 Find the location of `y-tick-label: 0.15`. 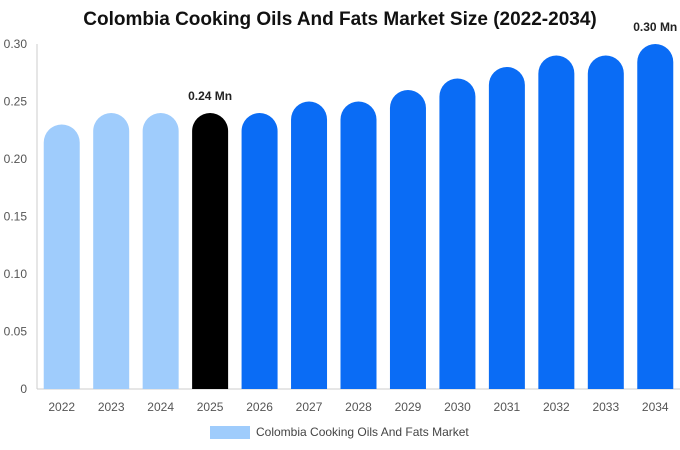

y-tick-label: 0.15 is located at coordinates (16, 217).